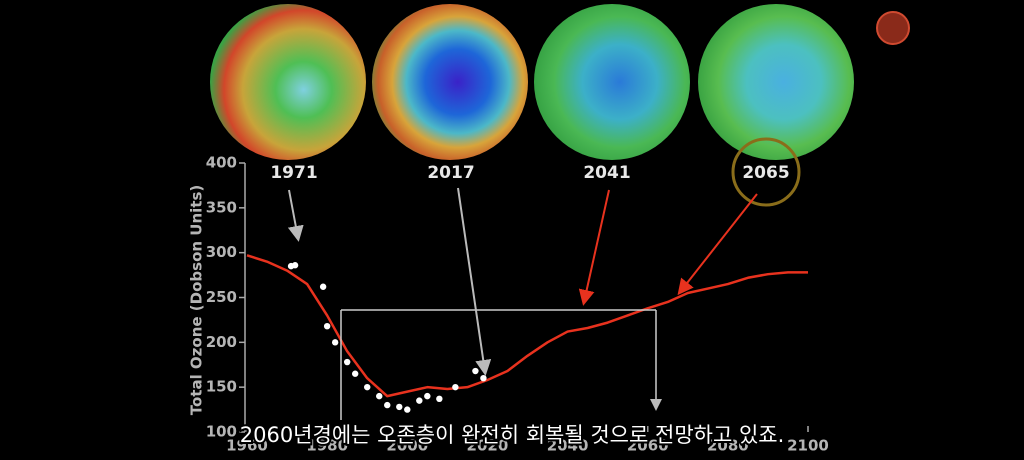 The width and height of the screenshot is (1024, 460). Describe the element at coordinates (606, 173) in the screenshot. I see `annotation: 2041` at that location.